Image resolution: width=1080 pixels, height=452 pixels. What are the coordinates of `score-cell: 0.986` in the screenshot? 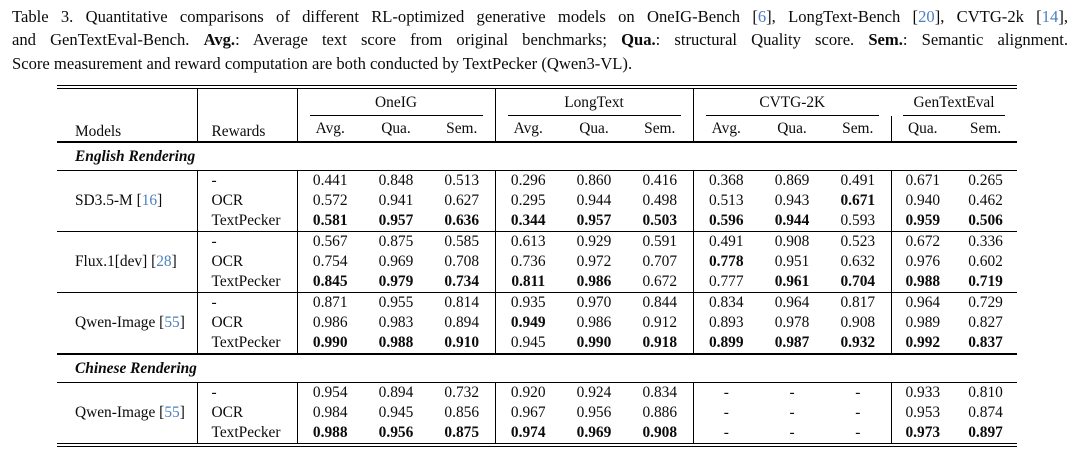 It's located at (330, 323).